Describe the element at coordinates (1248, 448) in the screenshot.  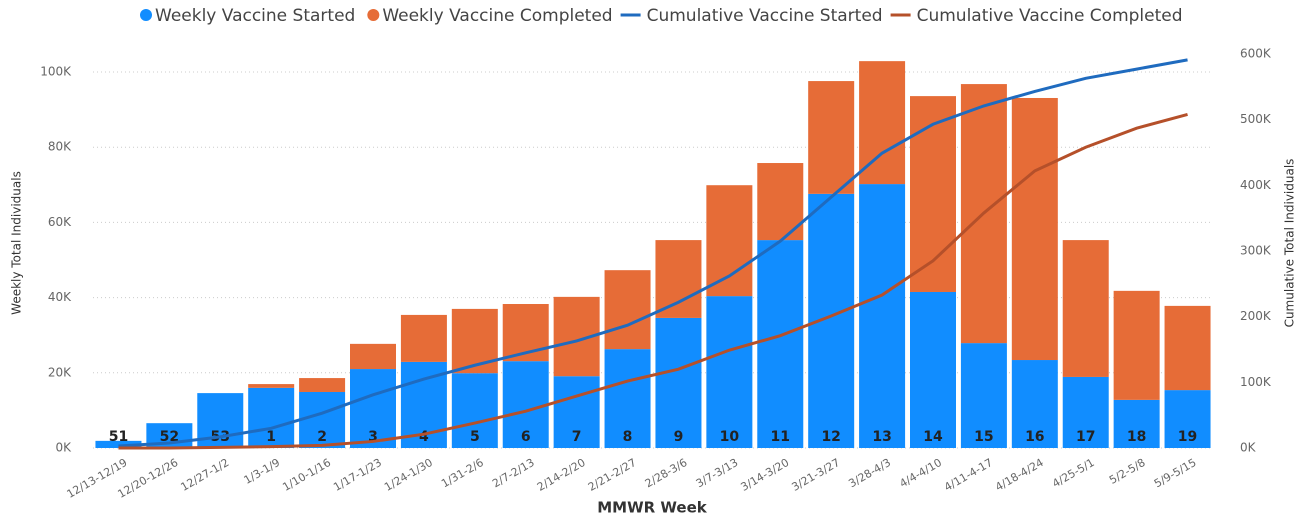
I see `y2-tick-label: 0K` at that location.